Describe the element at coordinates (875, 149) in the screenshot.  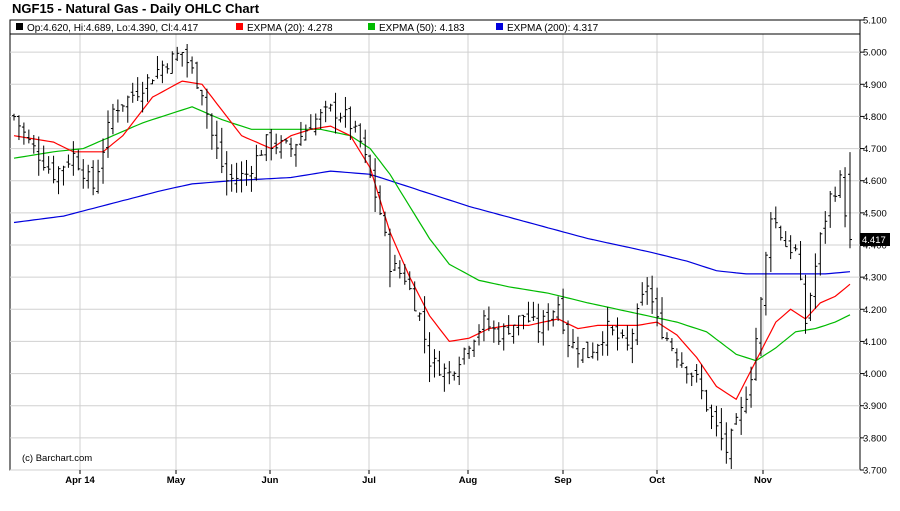
I see `y-tick-label: 4.700` at that location.